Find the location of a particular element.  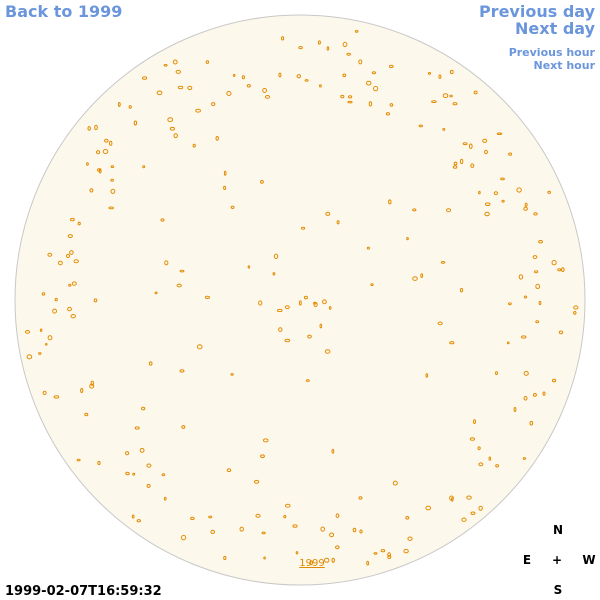

previous-day-link: Previous day is located at coordinates (537, 11).